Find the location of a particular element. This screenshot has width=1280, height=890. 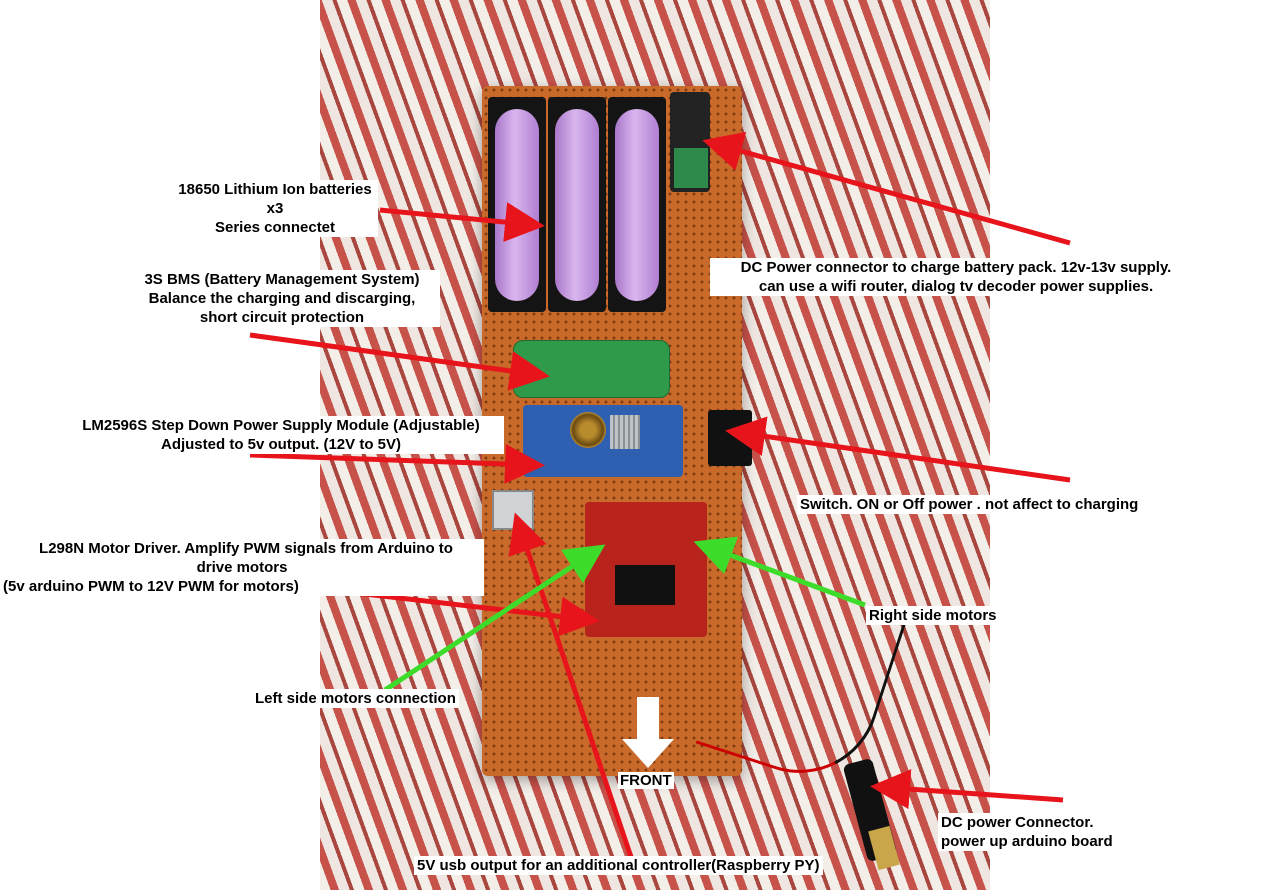

arrow-dc-charge is located at coordinates (886, 188).